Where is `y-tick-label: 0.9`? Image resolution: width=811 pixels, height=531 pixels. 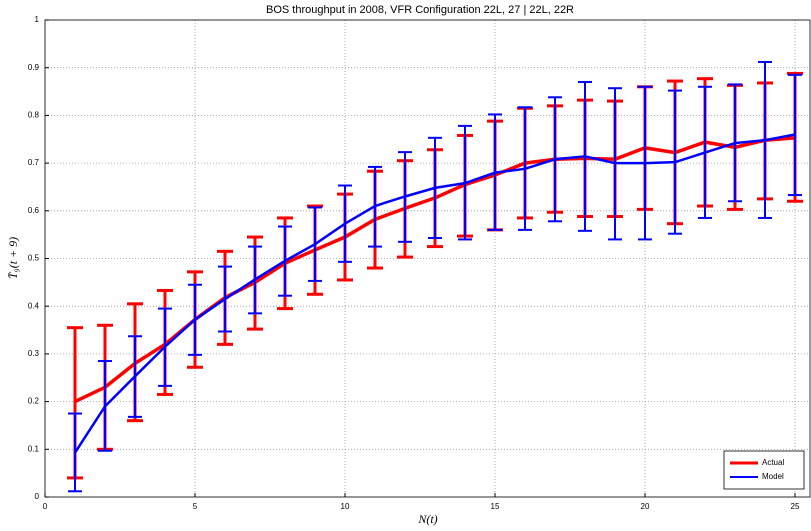 y-tick-label: 0.9 is located at coordinates (34, 67).